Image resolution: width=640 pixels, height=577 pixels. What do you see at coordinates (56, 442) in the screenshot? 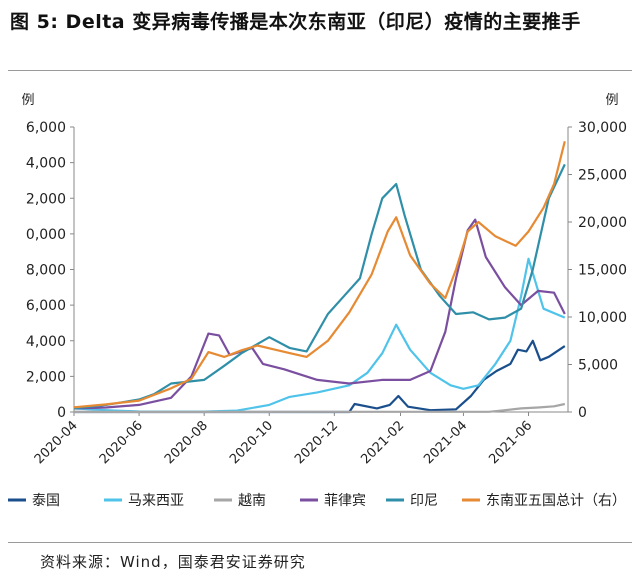
I see `x-axis-tick-label: 2020-04` at bounding box center [56, 442].